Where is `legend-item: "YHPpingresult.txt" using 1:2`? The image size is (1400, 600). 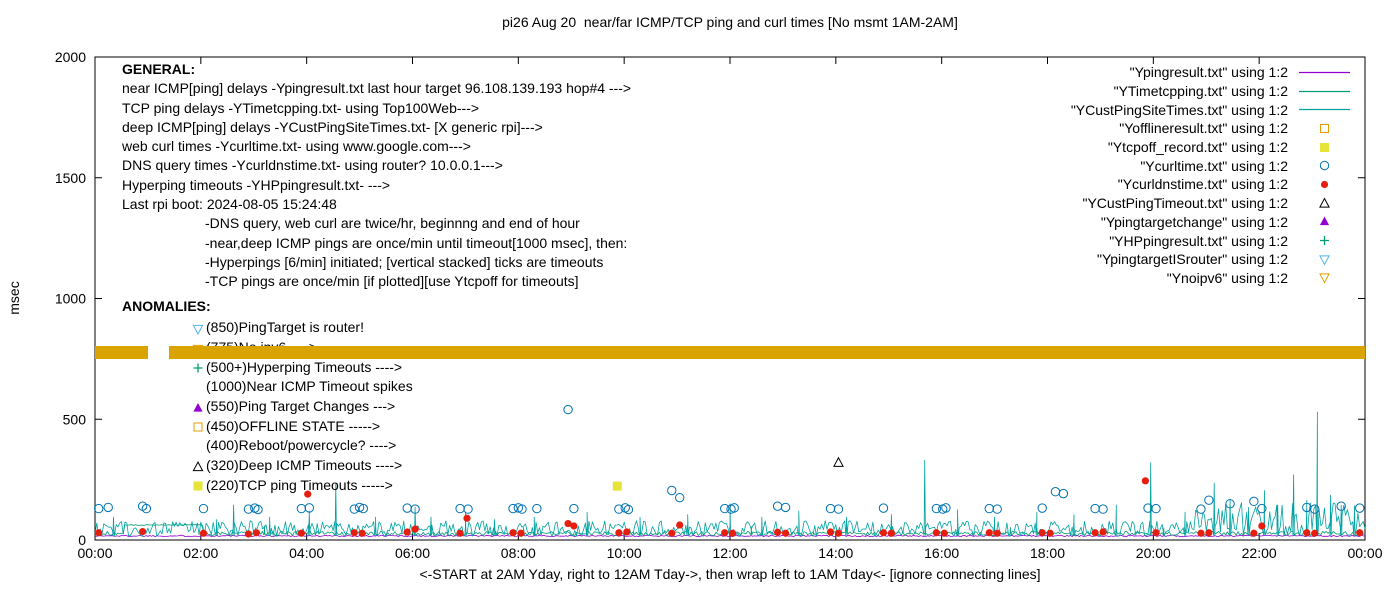 legend-item: "YHPpingresult.txt" using 1:2 is located at coordinates (730, 240).